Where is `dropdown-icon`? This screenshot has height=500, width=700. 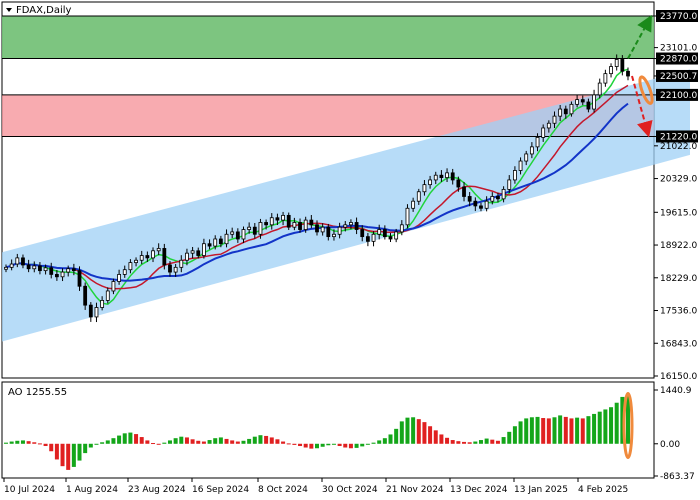 dropdown-icon is located at coordinates (9, 10).